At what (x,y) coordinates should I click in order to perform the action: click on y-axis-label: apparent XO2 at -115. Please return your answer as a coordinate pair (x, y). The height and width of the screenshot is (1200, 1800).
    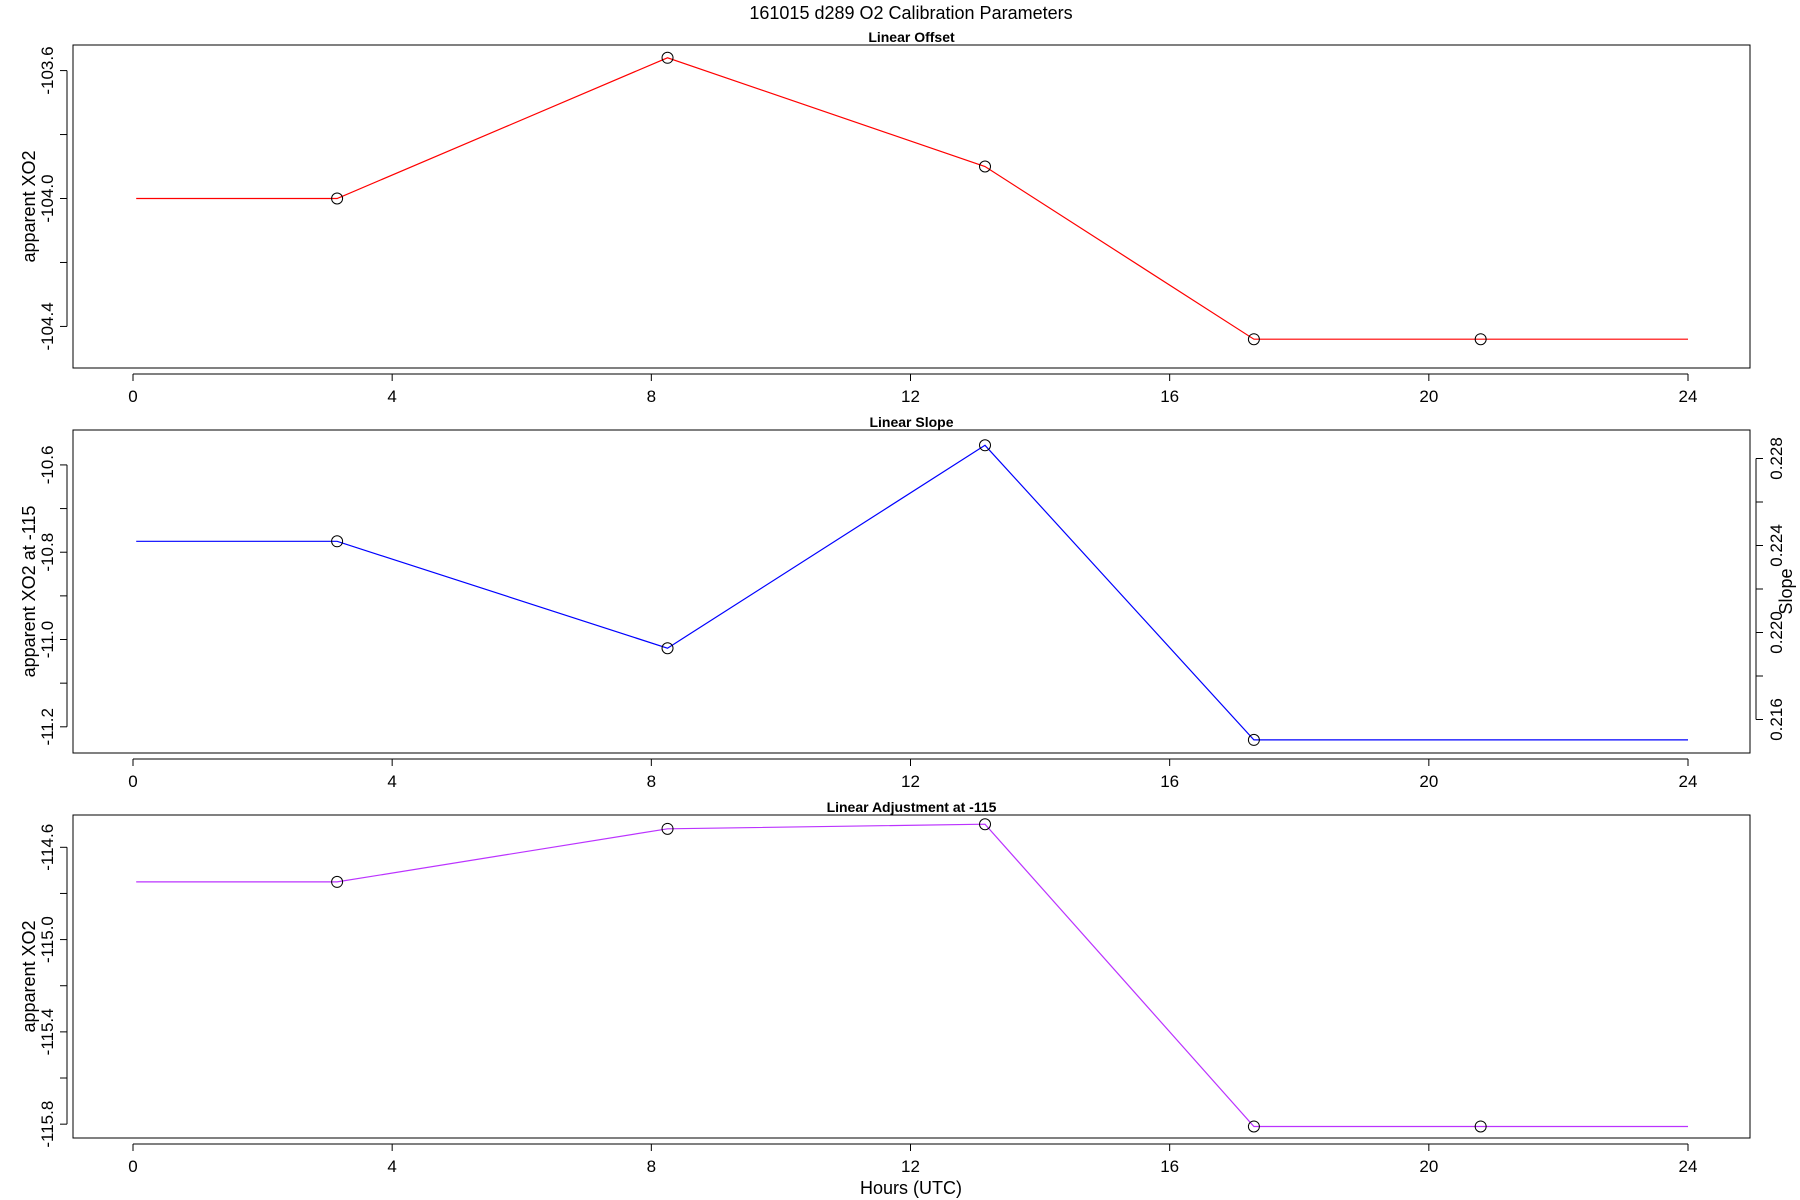
    Looking at the image, I should click on (29, 592).